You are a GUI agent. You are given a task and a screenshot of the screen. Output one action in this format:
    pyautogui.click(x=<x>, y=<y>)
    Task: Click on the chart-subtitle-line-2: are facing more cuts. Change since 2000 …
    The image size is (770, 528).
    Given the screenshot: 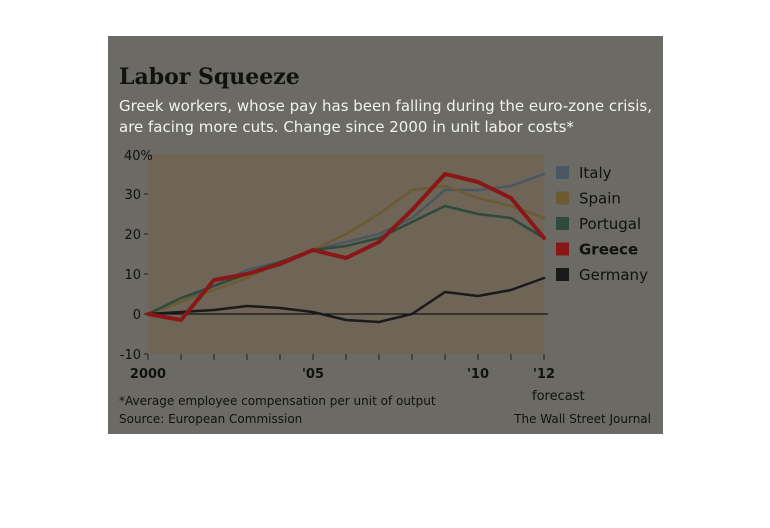 What is the action you would take?
    pyautogui.click(x=346, y=127)
    